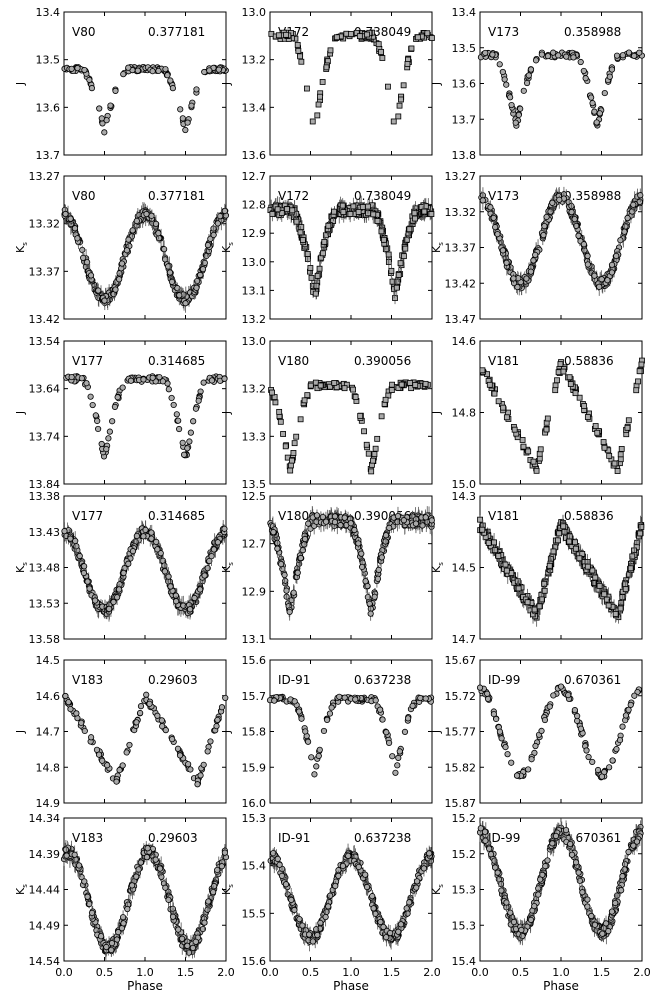 The height and width of the screenshot is (997, 664). What do you see at coordinates (461, 319) in the screenshot?
I see `y-tick-label: 13.47` at bounding box center [461, 319].